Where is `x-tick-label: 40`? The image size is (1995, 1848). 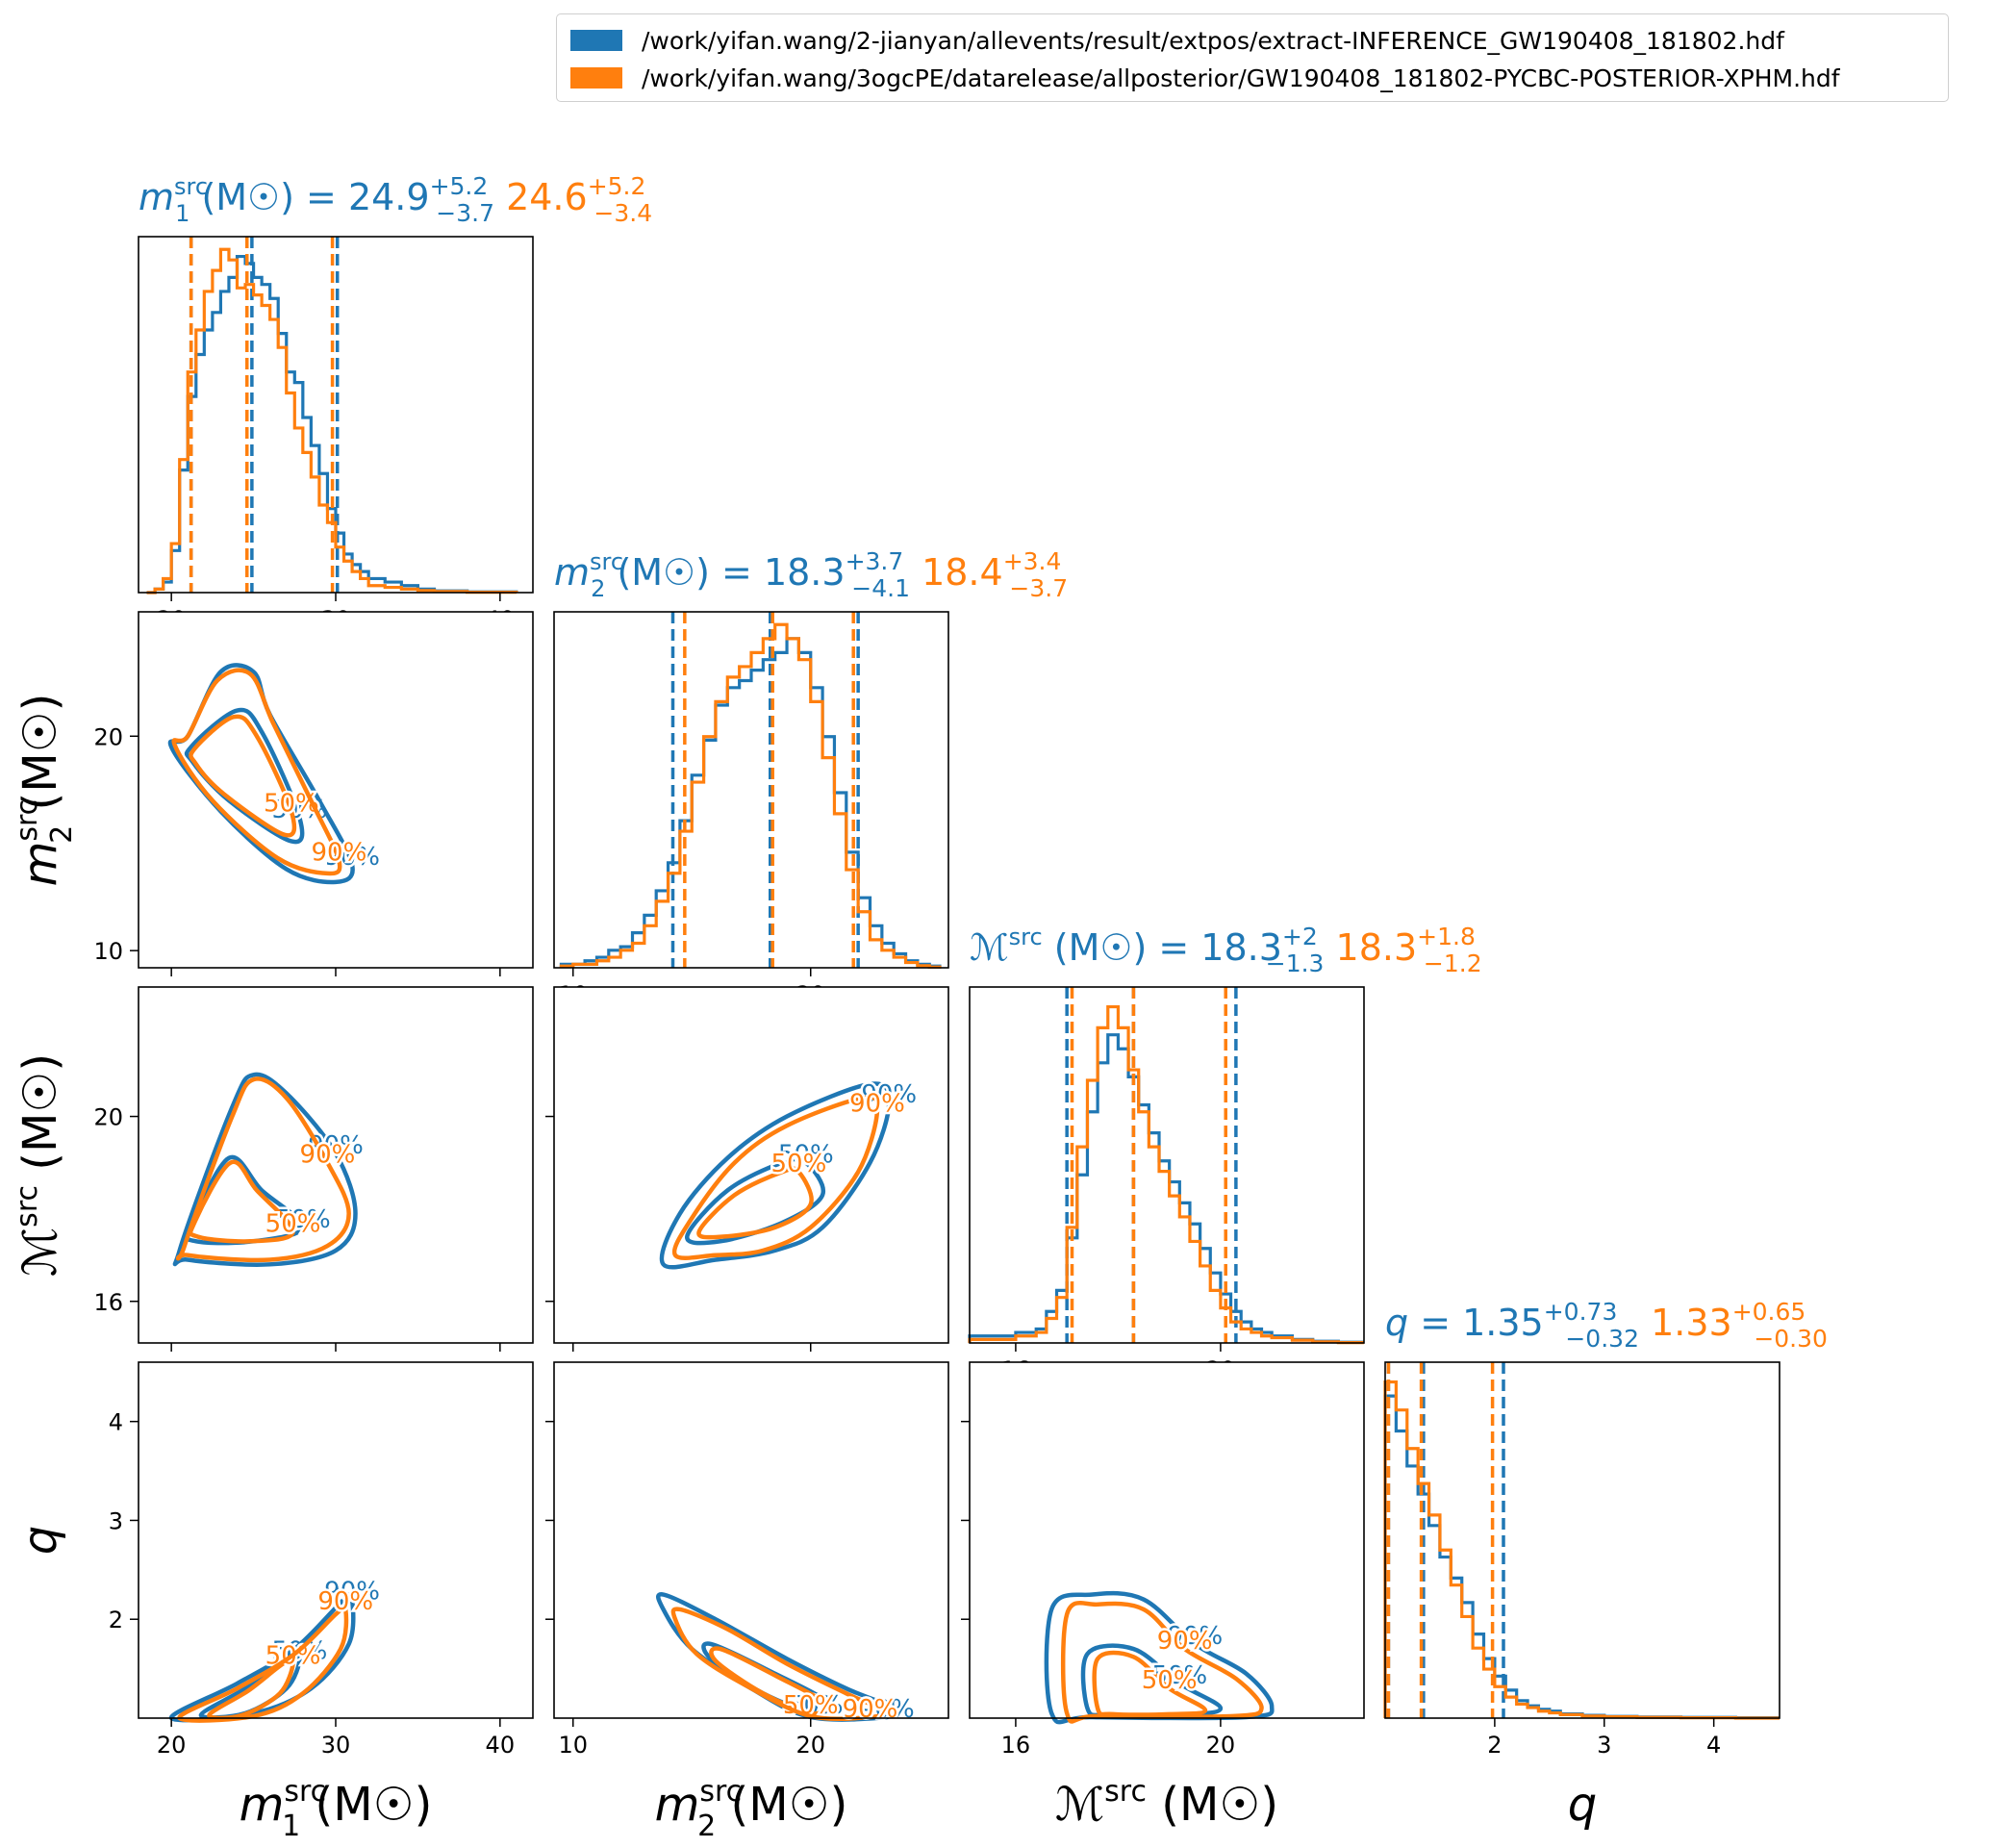 x-tick-label: 40 is located at coordinates (501, 1745).